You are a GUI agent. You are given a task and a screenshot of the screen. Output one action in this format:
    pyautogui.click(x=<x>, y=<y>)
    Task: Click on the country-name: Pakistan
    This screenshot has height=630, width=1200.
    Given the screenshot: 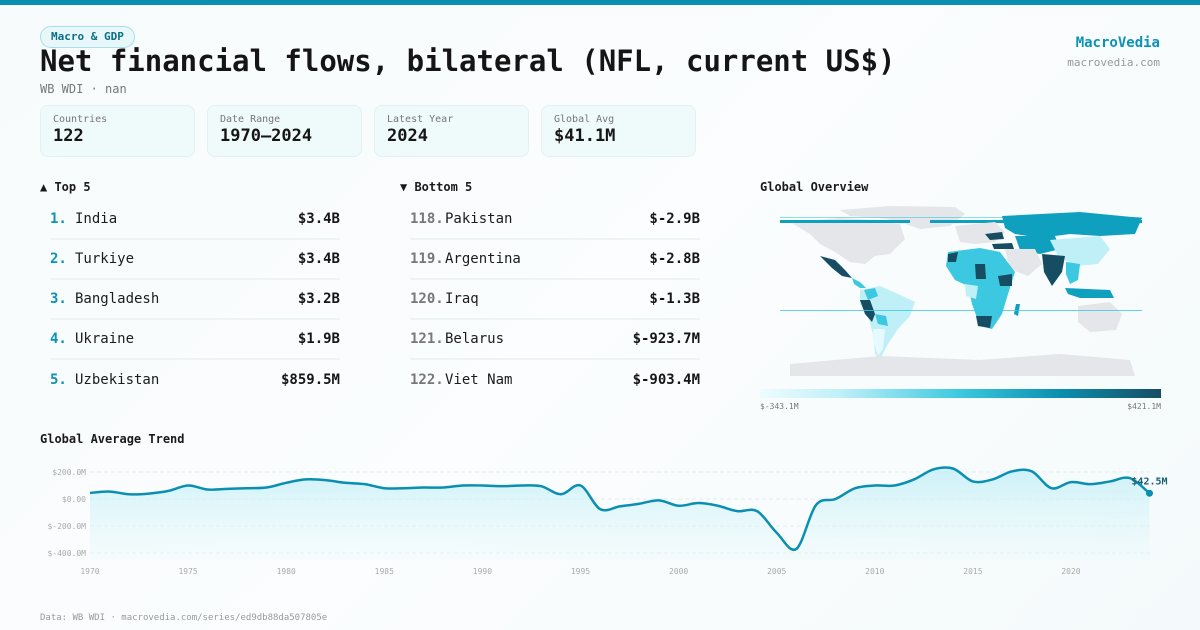 What is the action you would take?
    pyautogui.click(x=479, y=219)
    